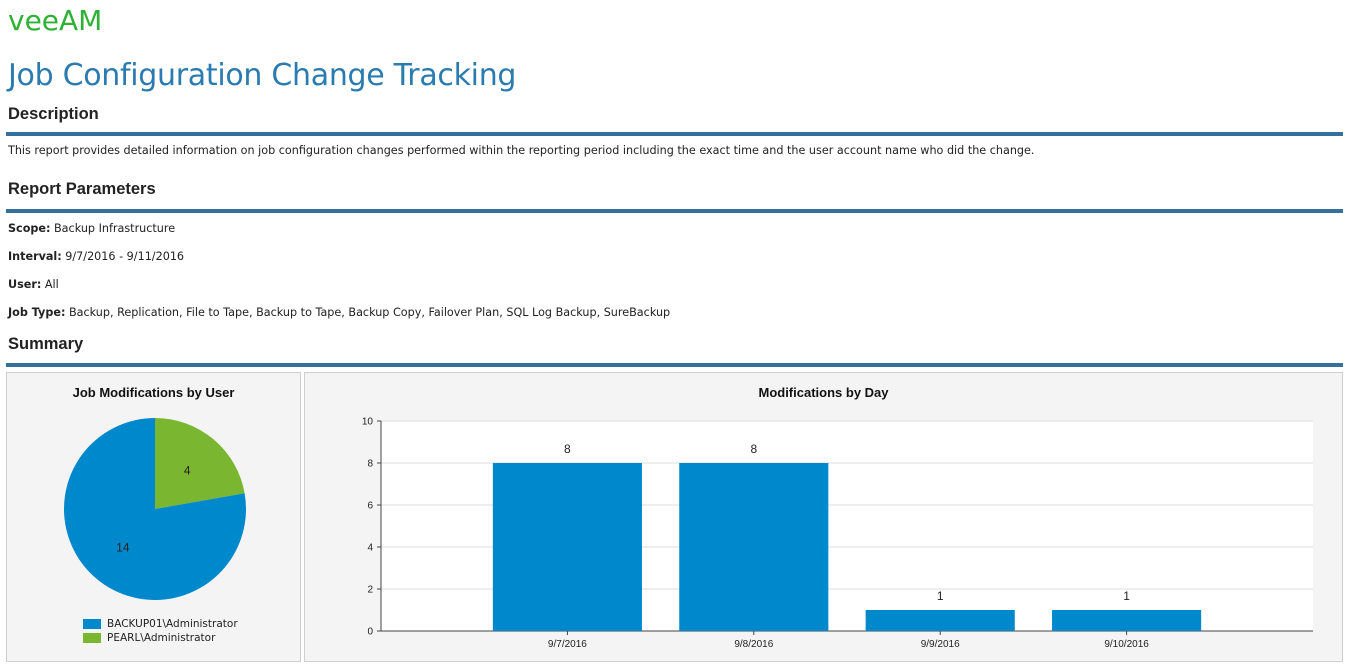 This screenshot has height=668, width=1346. Describe the element at coordinates (753, 644) in the screenshot. I see `x-tick-label: 9/8/2016` at that location.